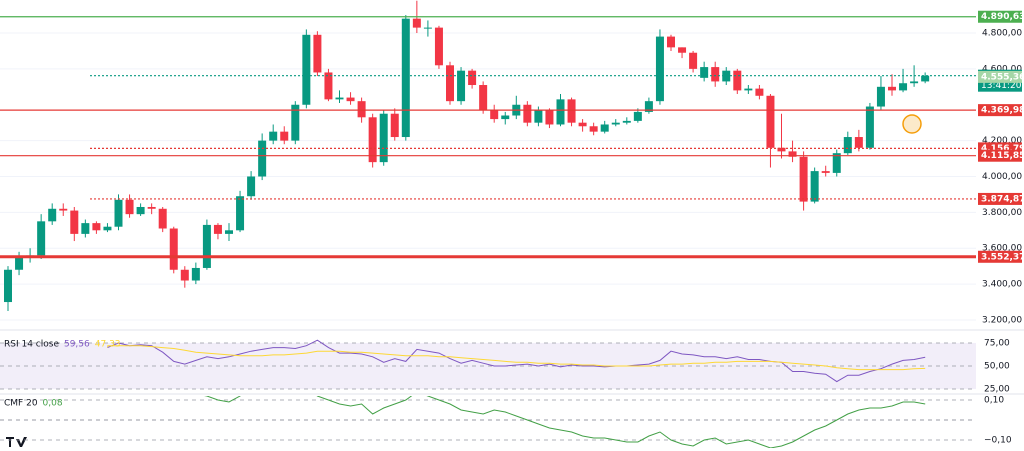  I want to click on level-label: 4.555,36, so click(1002, 77).